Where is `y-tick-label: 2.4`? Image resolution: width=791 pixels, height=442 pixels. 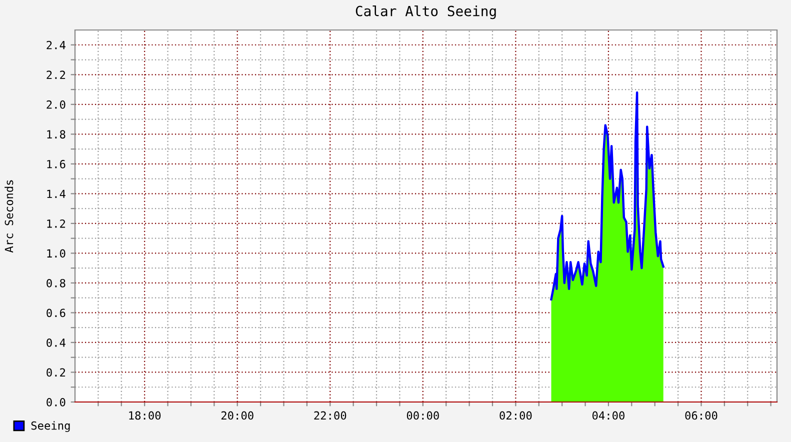
y-tick-label: 2.4 is located at coordinates (56, 45).